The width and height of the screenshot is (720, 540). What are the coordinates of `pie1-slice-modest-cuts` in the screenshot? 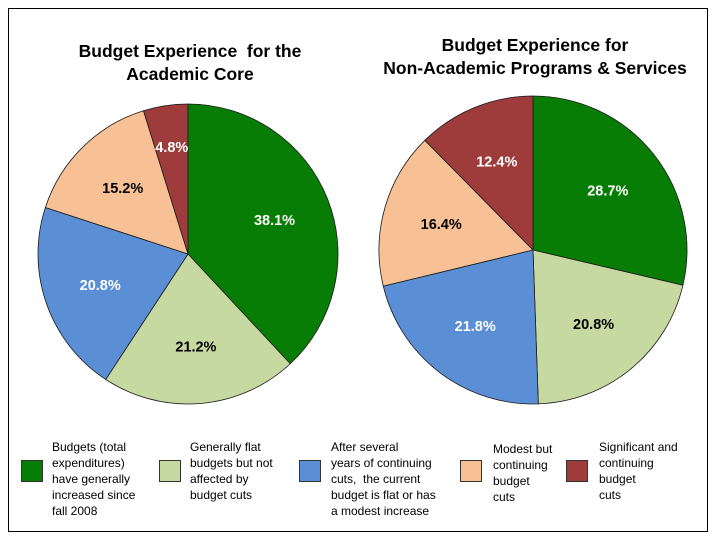 It's located at (116, 182).